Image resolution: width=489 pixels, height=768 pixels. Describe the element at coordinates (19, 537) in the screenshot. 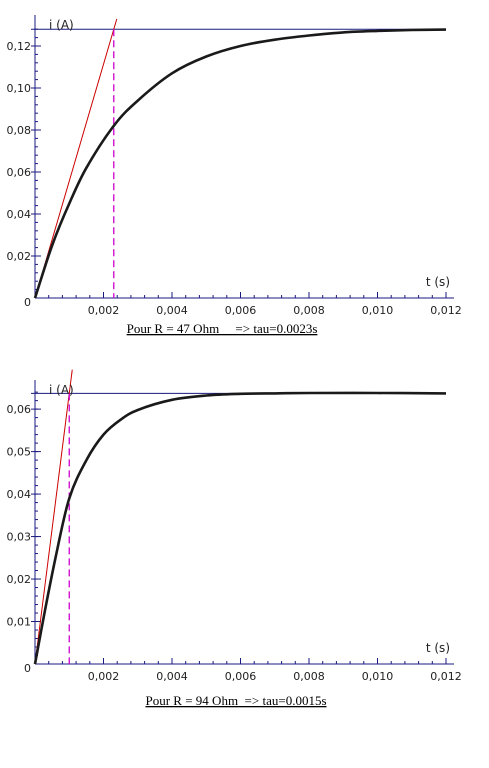

I see `y-tick-label: 0,03` at that location.